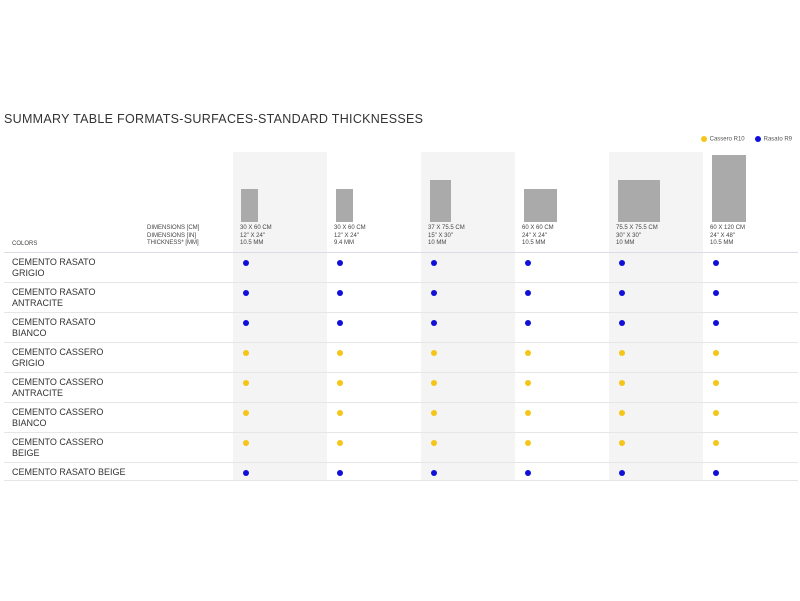 This screenshot has width=800, height=601. Describe the element at coordinates (54, 327) in the screenshot. I see `row-label: CEMENTO RASATO BIANCO` at that location.